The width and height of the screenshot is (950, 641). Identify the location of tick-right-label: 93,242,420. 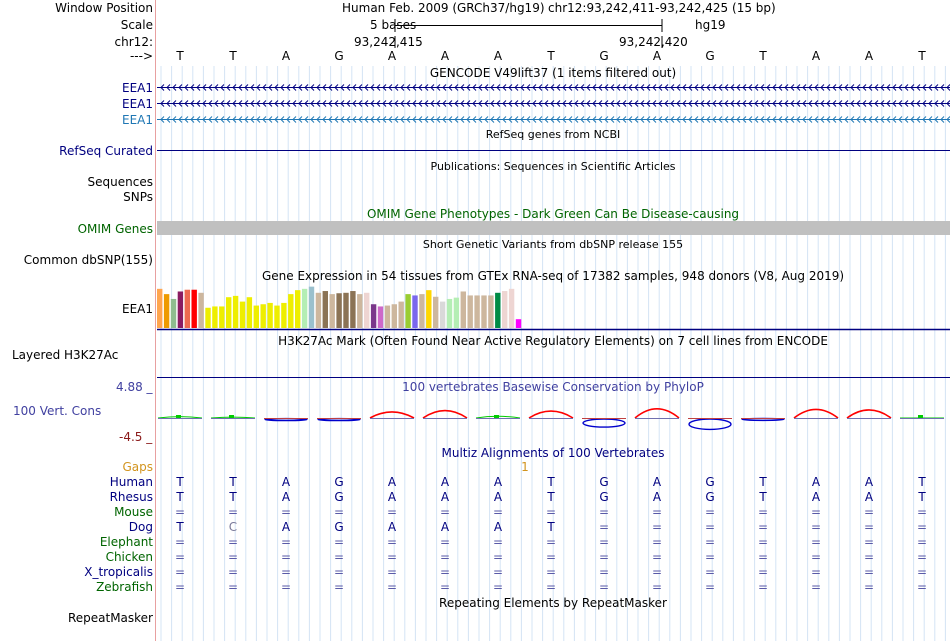
(653, 42).